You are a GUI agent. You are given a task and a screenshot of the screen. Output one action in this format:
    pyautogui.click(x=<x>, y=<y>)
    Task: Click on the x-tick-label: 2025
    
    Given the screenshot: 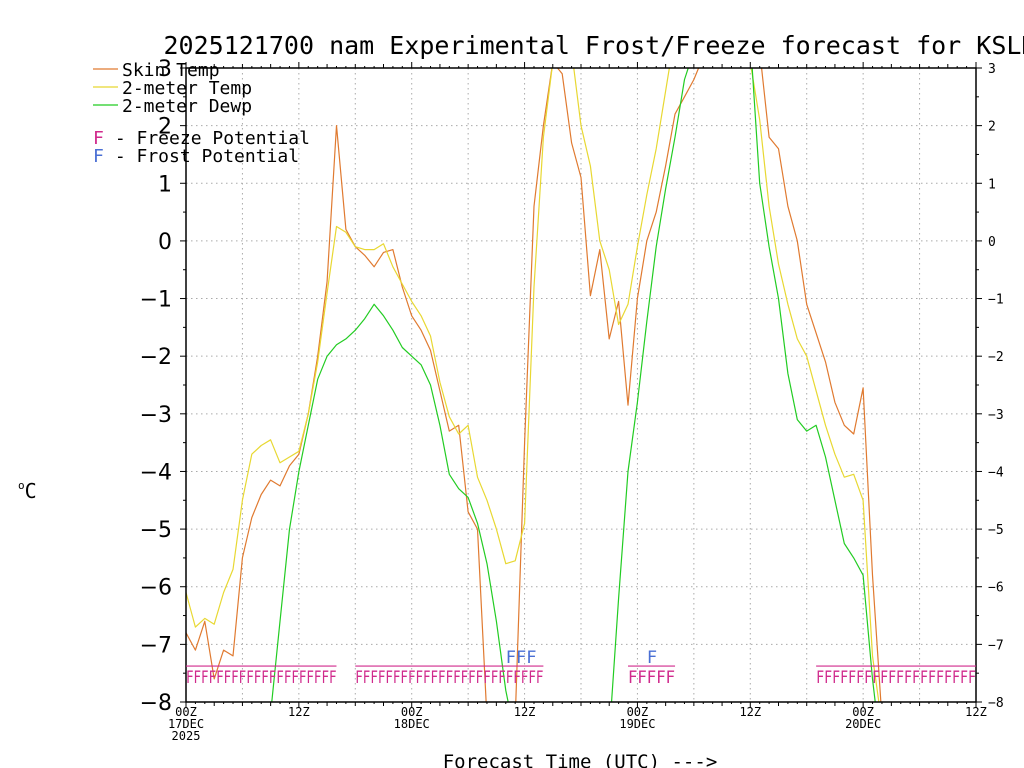 What is the action you would take?
    pyautogui.click(x=186, y=736)
    